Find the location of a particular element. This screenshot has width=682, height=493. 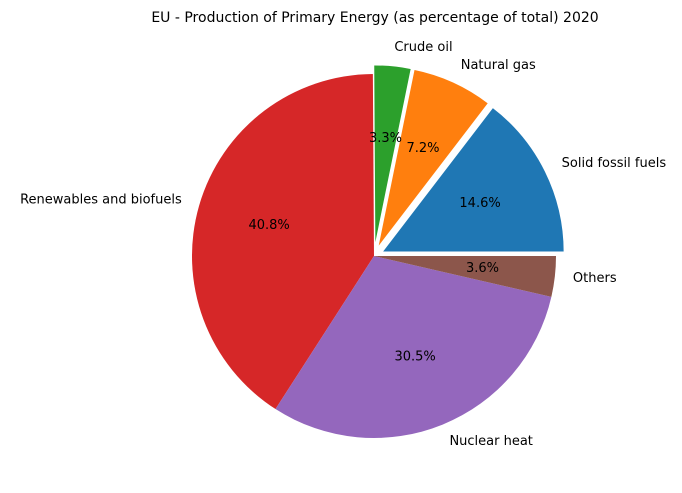

slice-percent-solid-fossil-fuels: 14.6% is located at coordinates (479, 203).